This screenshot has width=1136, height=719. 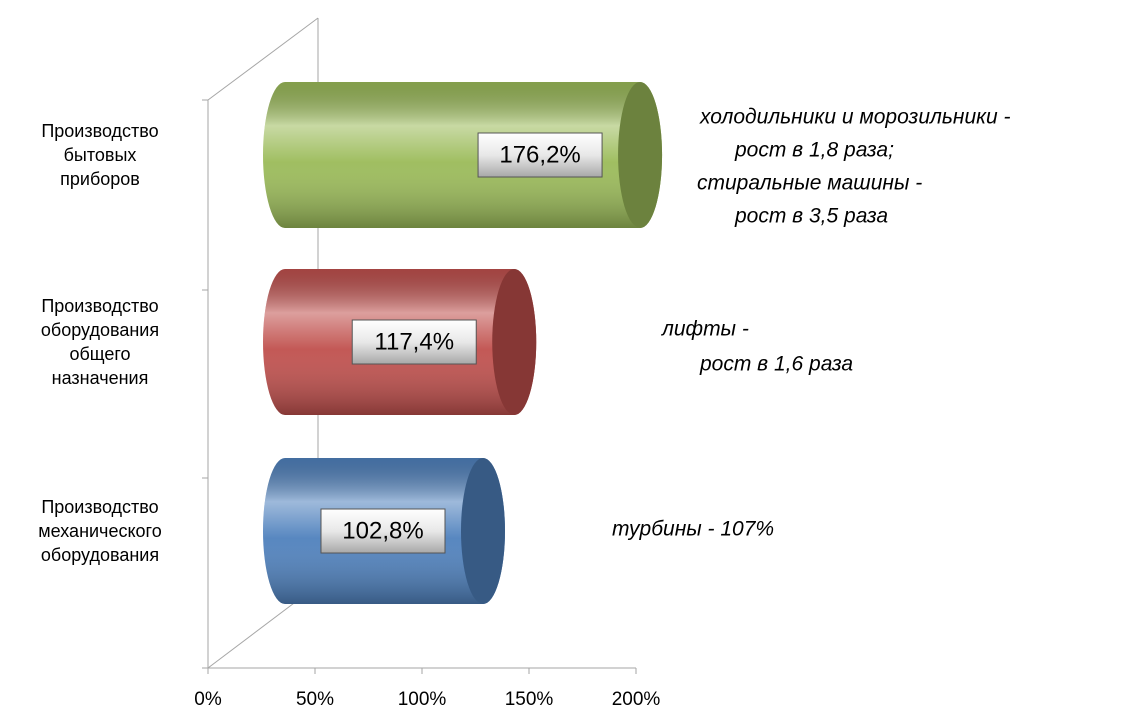 What do you see at coordinates (776, 364) in the screenshot?
I see `annotation: рост в 1,6 раза` at bounding box center [776, 364].